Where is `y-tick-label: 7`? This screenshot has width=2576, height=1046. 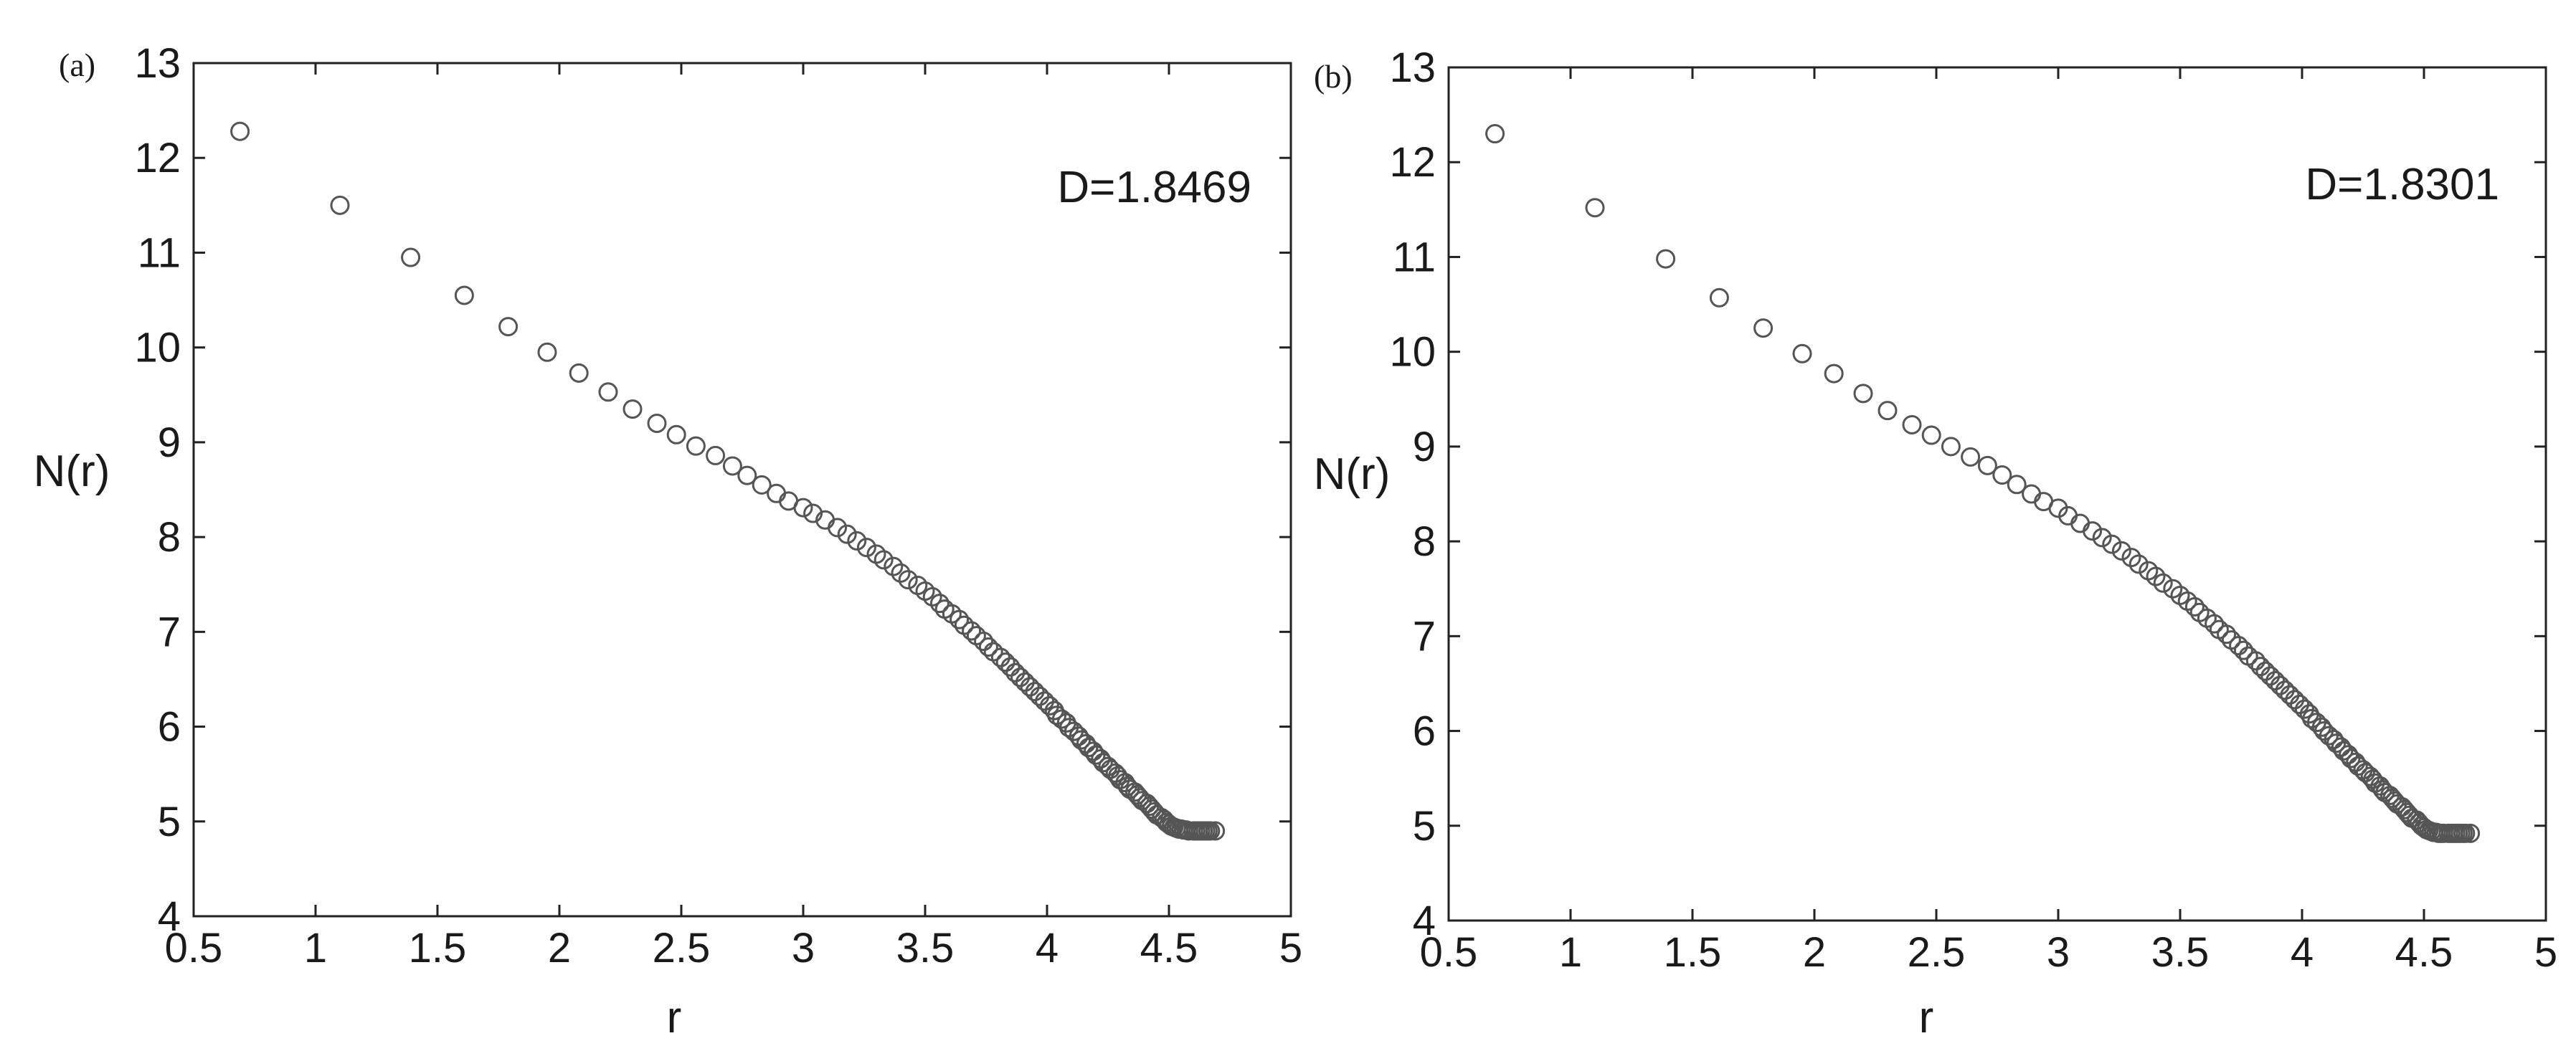 y-tick-label: 7 is located at coordinates (169, 632).